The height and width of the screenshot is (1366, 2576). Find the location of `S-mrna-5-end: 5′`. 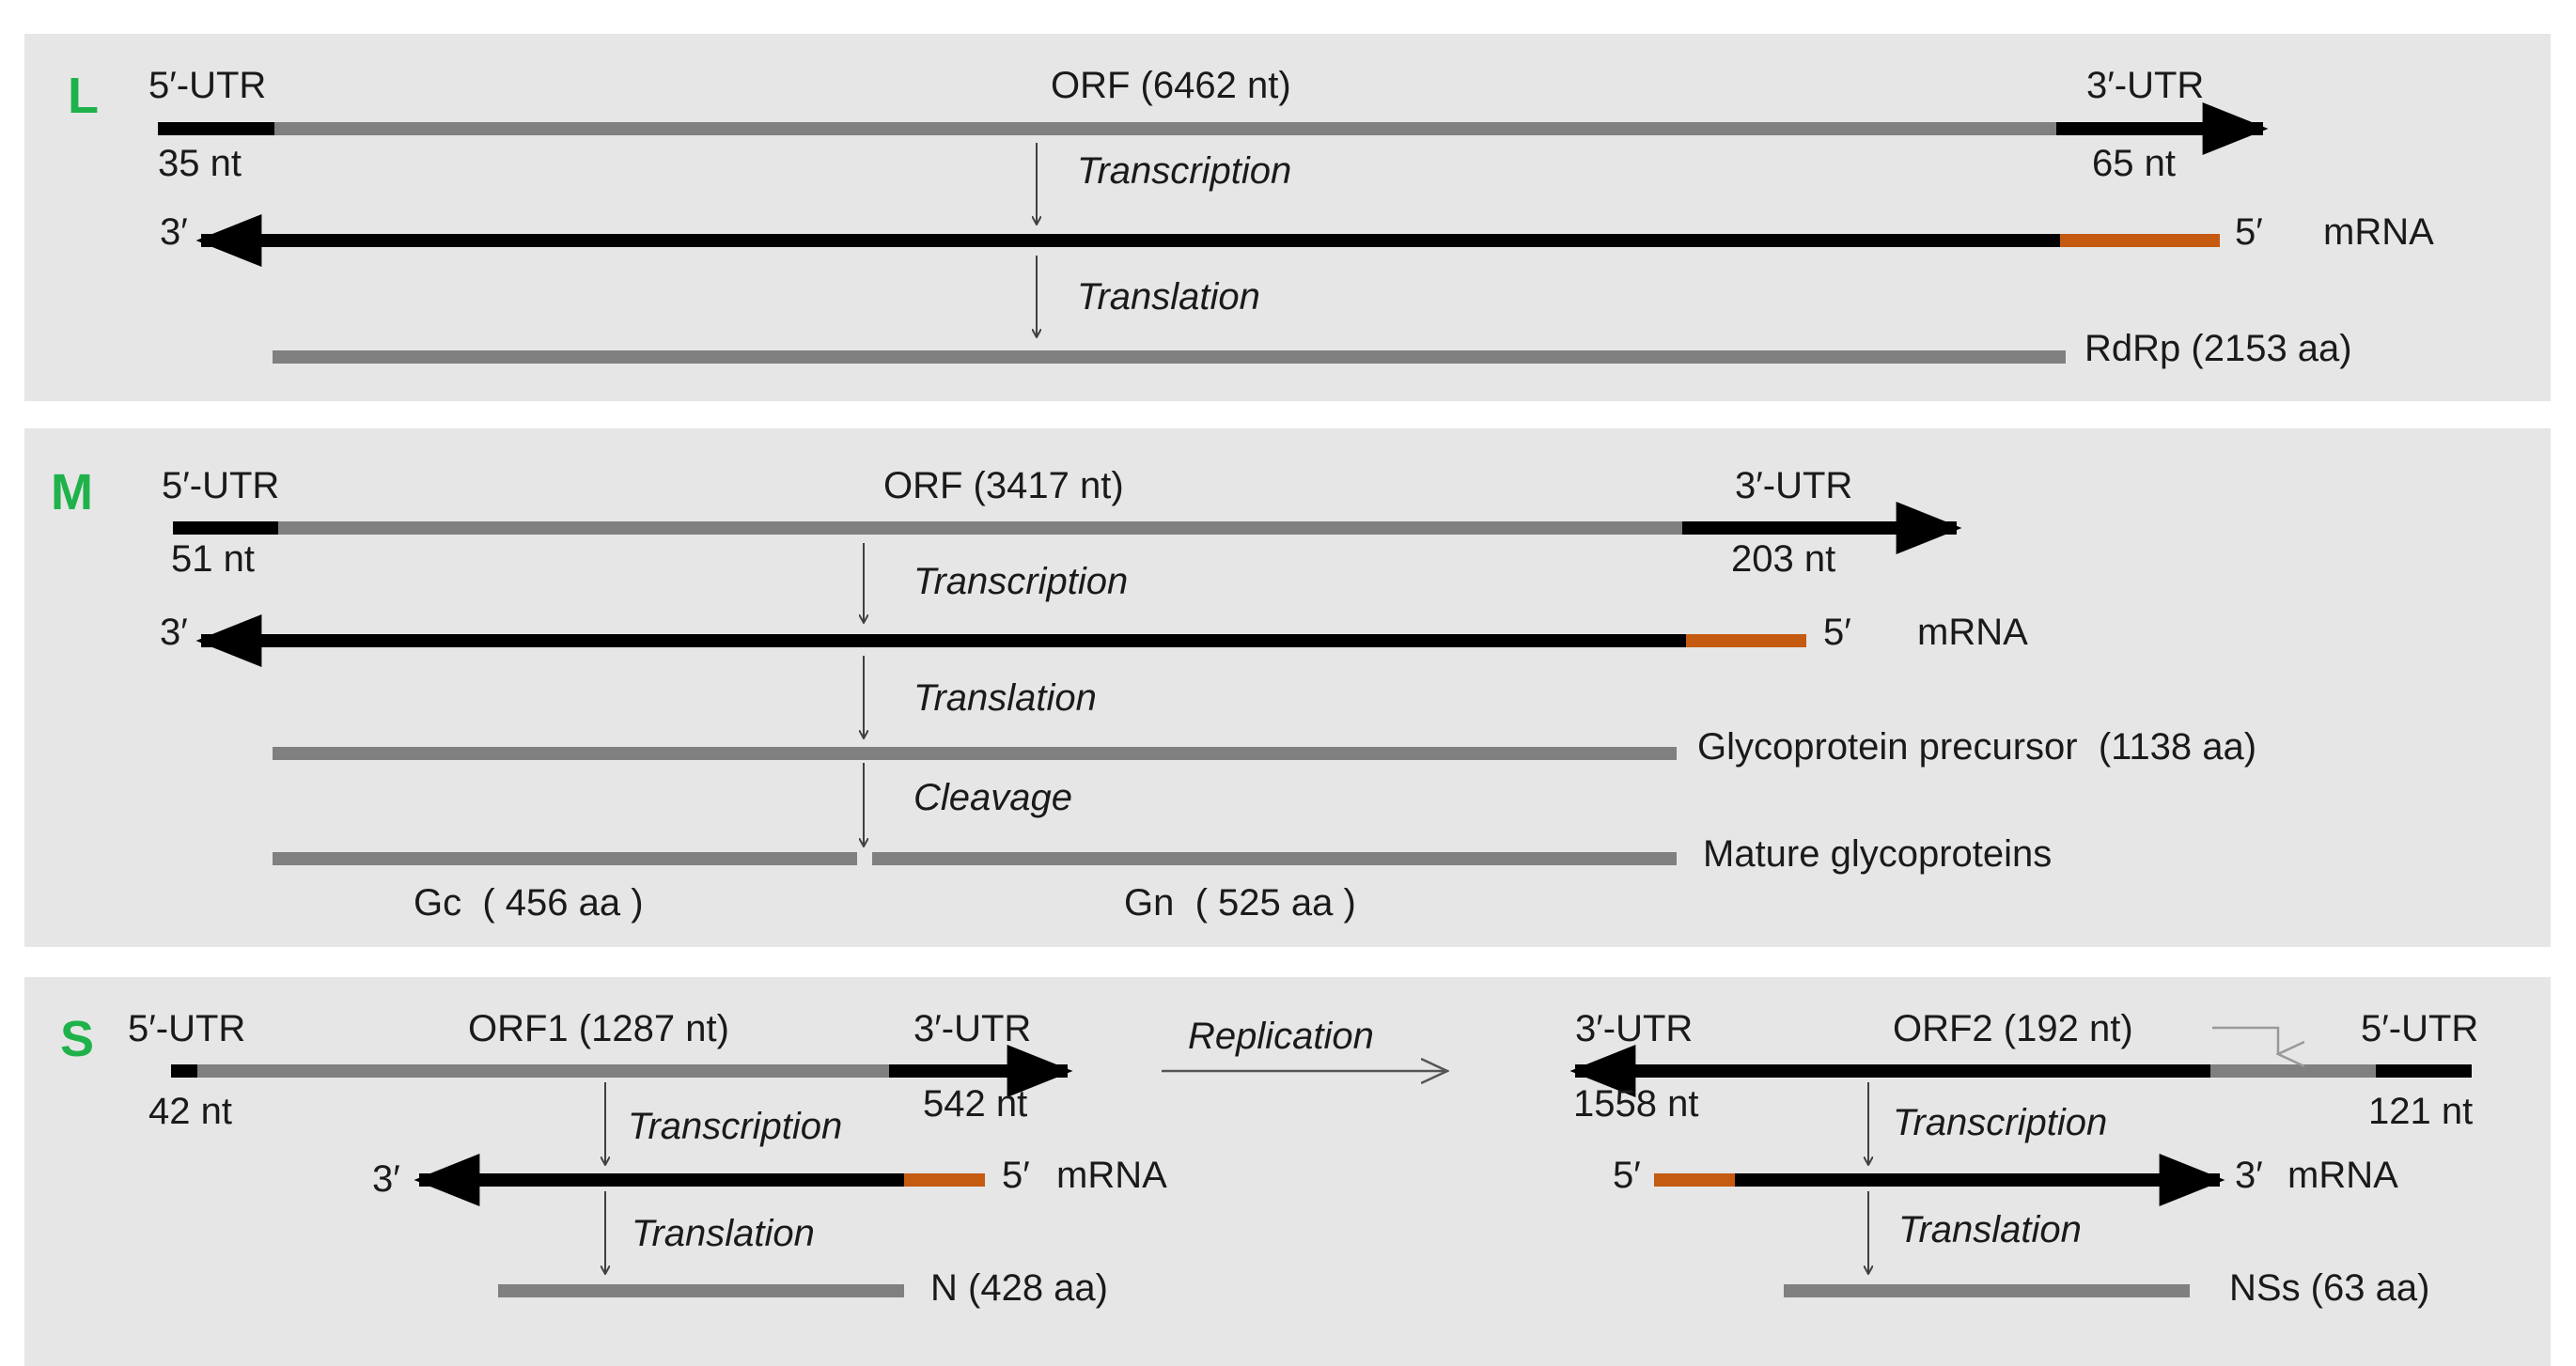

S-mrna-5-end: 5′ is located at coordinates (1016, 1175).